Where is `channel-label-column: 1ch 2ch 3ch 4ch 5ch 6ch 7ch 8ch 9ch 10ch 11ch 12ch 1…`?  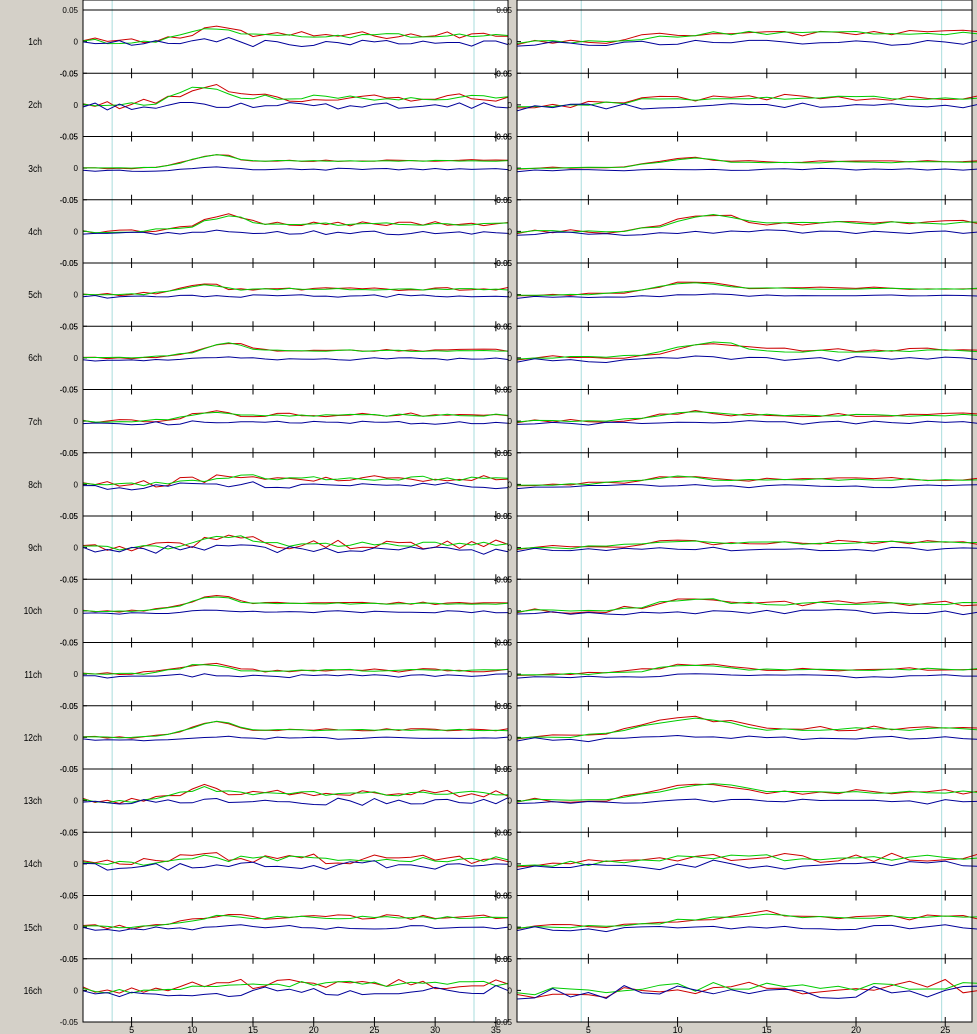
channel-label-column: 1ch 2ch 3ch 4ch 5ch 6ch 7ch 8ch 9ch 10ch 11ch 12ch 1… is located at coordinates (40, 517).